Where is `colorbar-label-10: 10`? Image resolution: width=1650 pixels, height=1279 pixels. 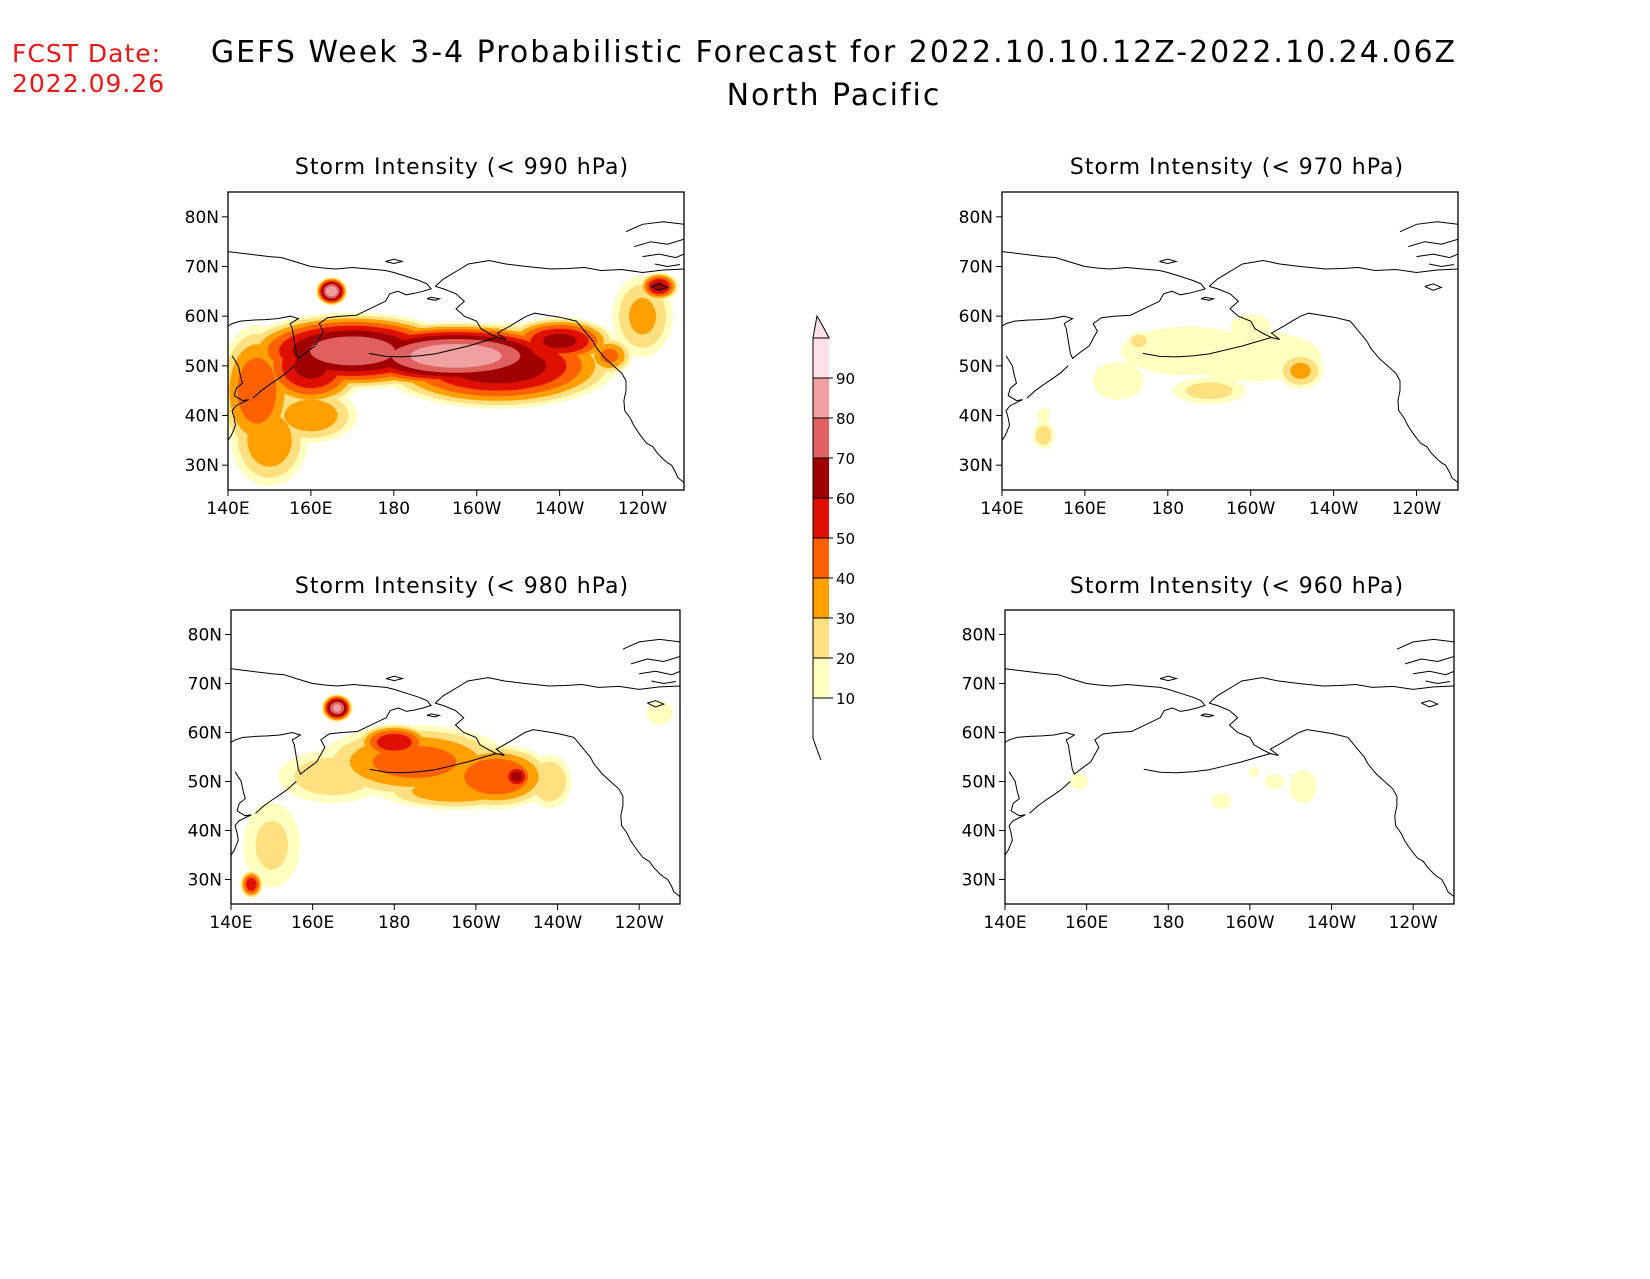 colorbar-label-10: 10 is located at coordinates (845, 699).